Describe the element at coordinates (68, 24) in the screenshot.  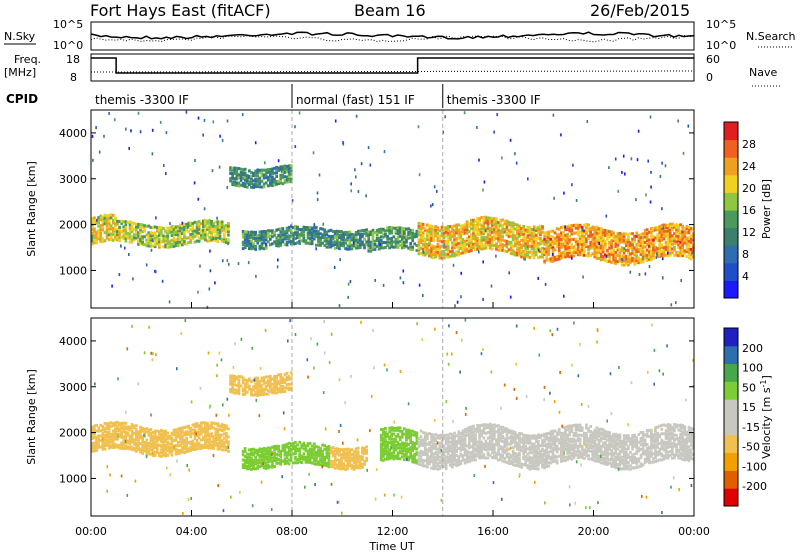
I see `nsky-tick-high: 10^5` at that location.